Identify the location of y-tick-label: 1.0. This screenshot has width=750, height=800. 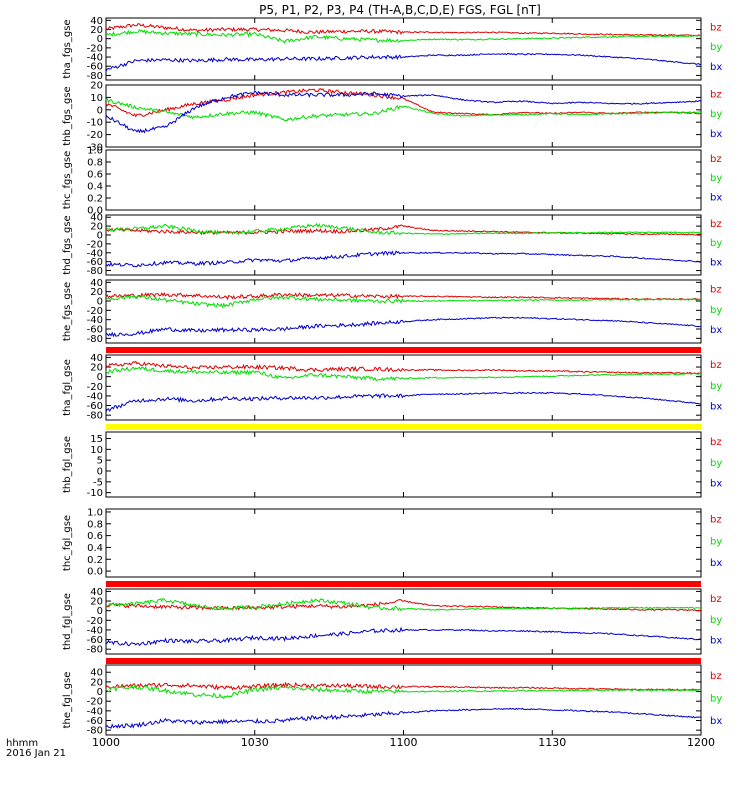
(95, 512).